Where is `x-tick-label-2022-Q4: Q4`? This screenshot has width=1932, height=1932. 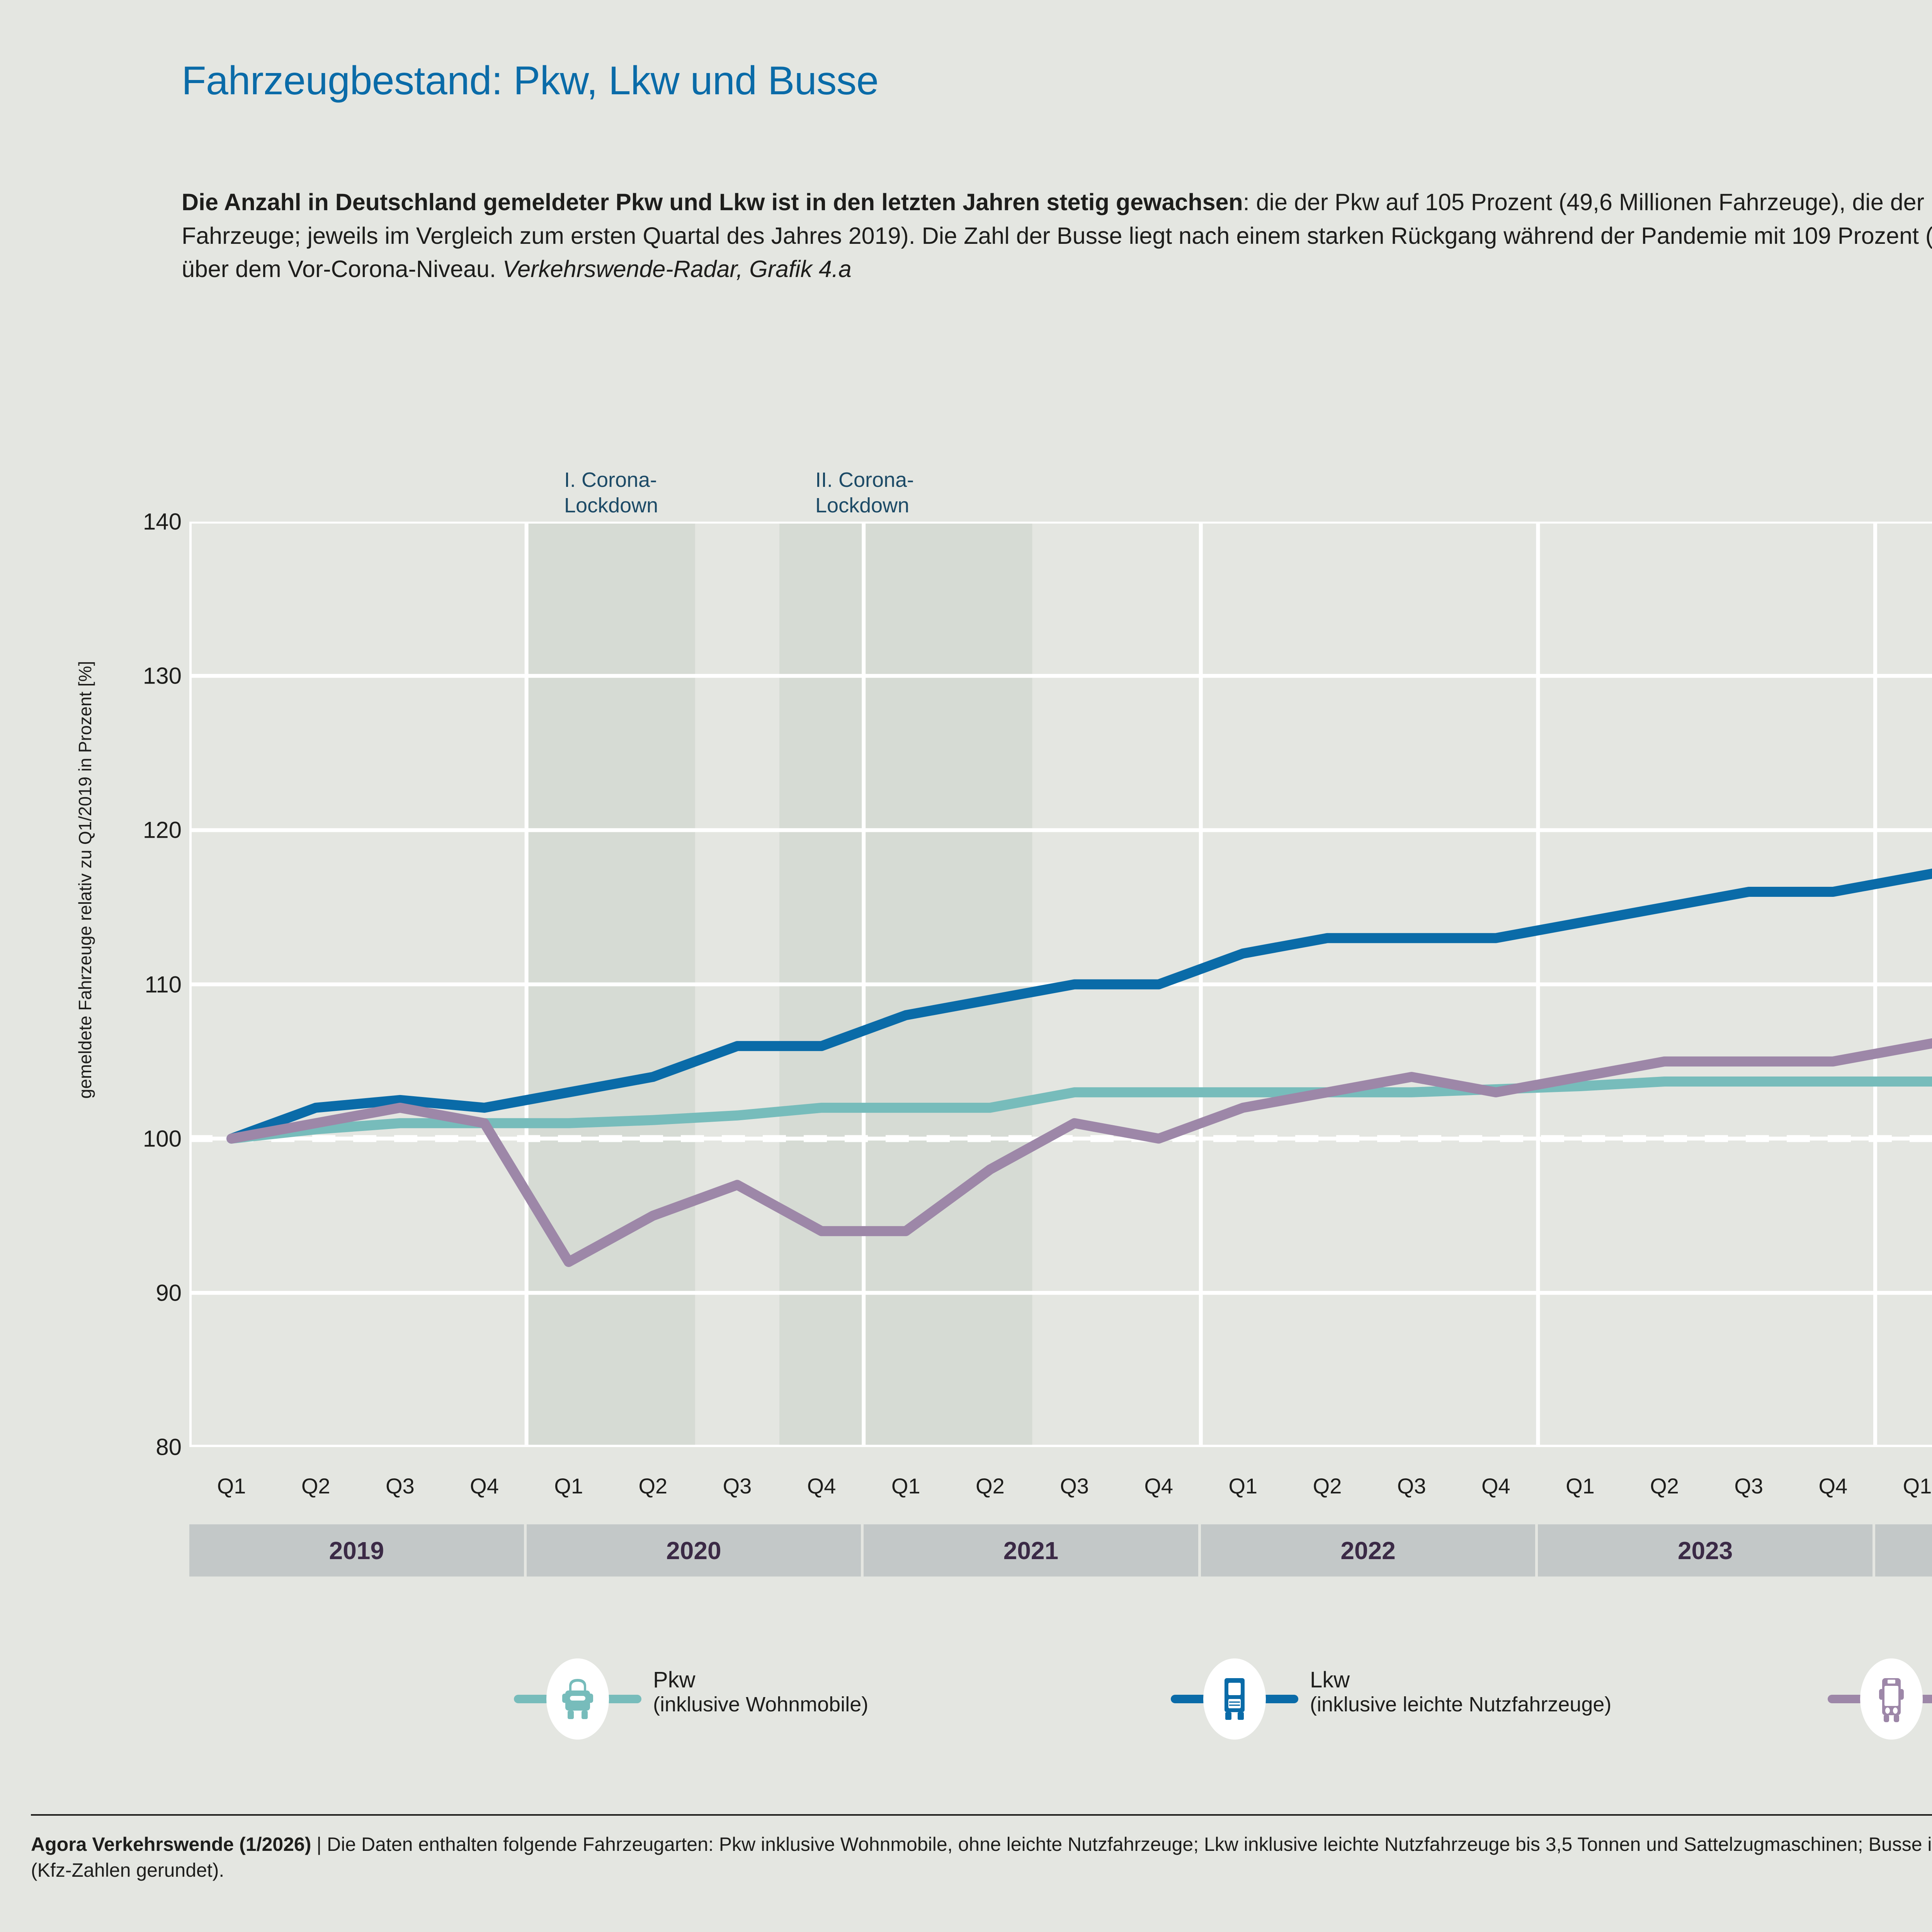
x-tick-label-2022-Q4: Q4 is located at coordinates (1496, 1485).